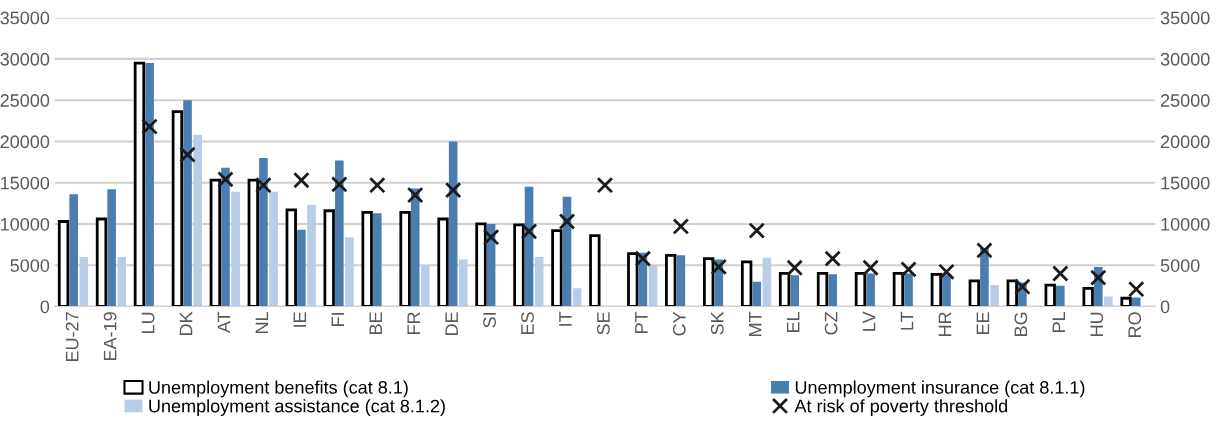  I want to click on x-tick-label: LT, so click(907, 320).